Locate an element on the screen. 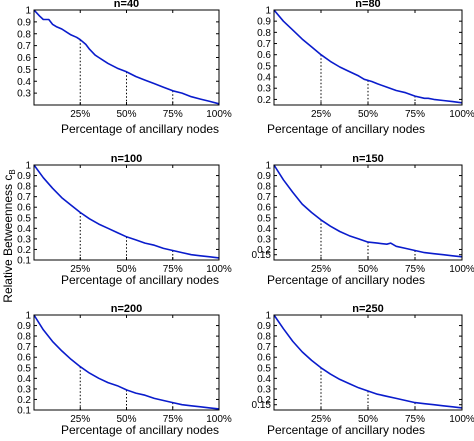 This screenshot has height=441, width=474. figure-ylabel: Relative Betweenness cB is located at coordinates (9, 235).